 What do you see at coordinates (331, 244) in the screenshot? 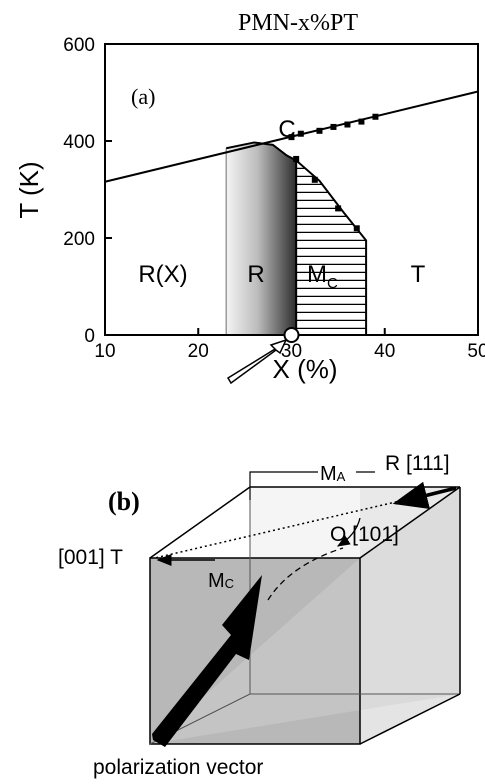
I see `monoclinic-hatch` at bounding box center [331, 244].